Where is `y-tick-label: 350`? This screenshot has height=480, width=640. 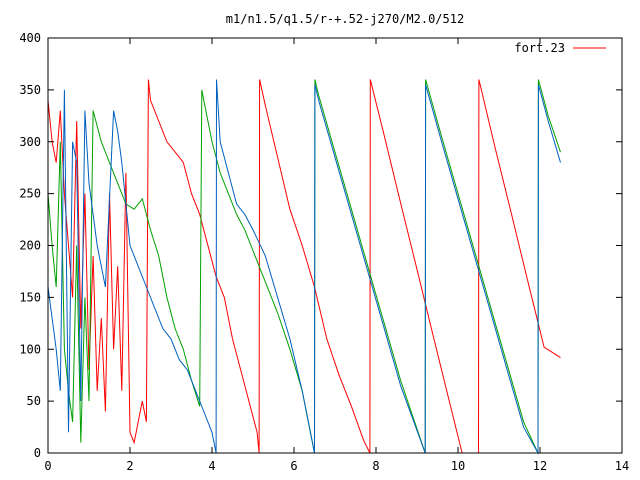 y-tick-label: 350 is located at coordinates (30, 90).